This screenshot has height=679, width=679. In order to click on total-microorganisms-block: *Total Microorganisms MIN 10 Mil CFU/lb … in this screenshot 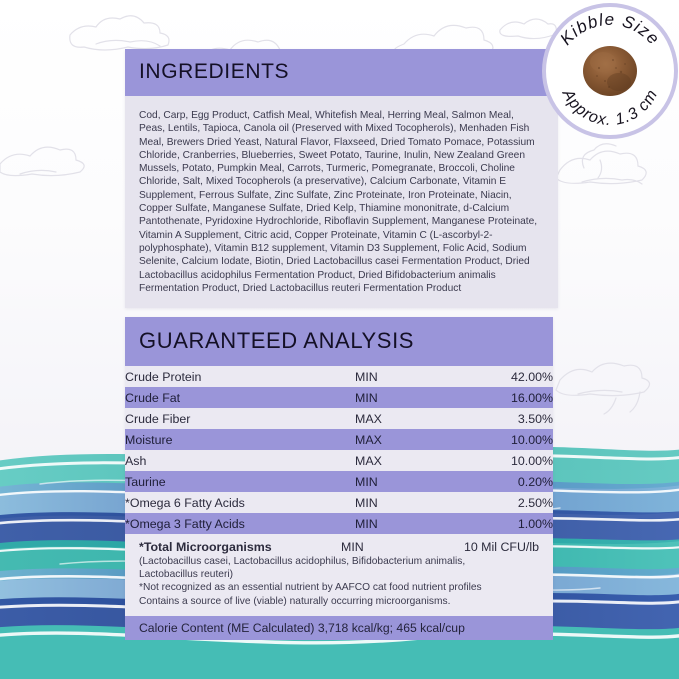, I will do `click(339, 571)`.